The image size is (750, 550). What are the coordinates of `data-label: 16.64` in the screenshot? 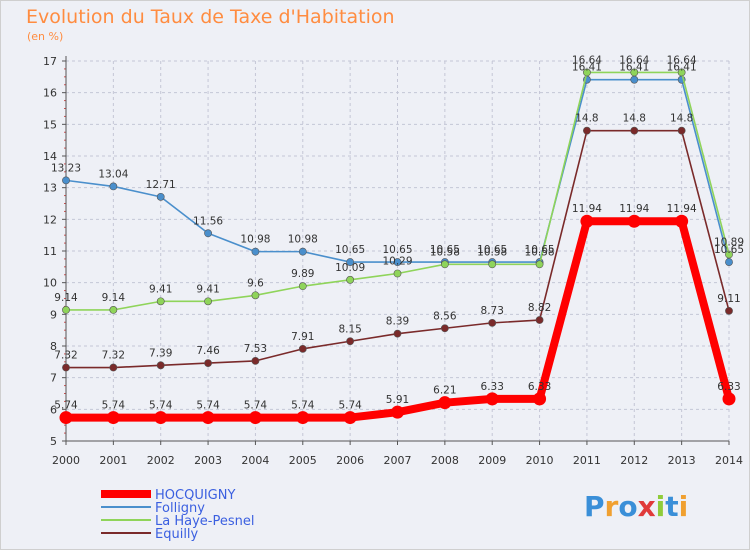 It's located at (634, 60).